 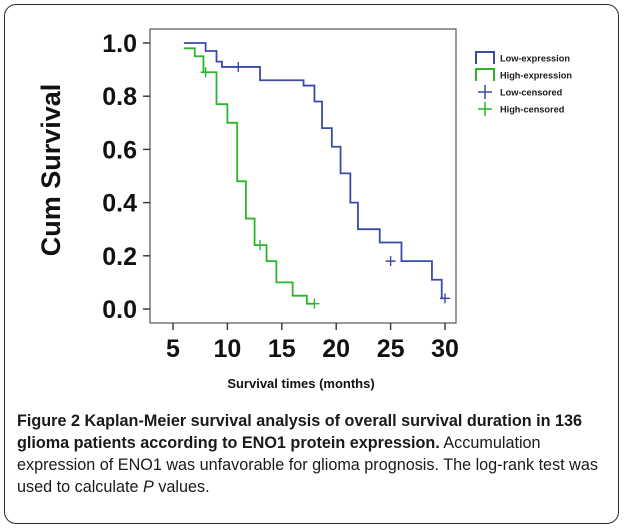 What do you see at coordinates (119, 310) in the screenshot?
I see `y-tick-label: 0.0` at bounding box center [119, 310].